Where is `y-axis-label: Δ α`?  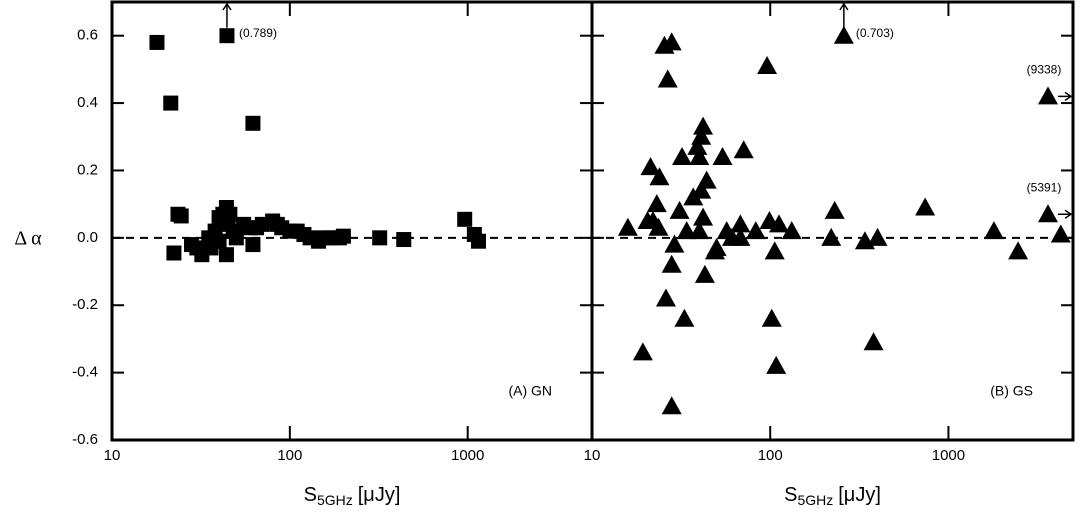
y-axis-label: Δ α is located at coordinates (28, 239).